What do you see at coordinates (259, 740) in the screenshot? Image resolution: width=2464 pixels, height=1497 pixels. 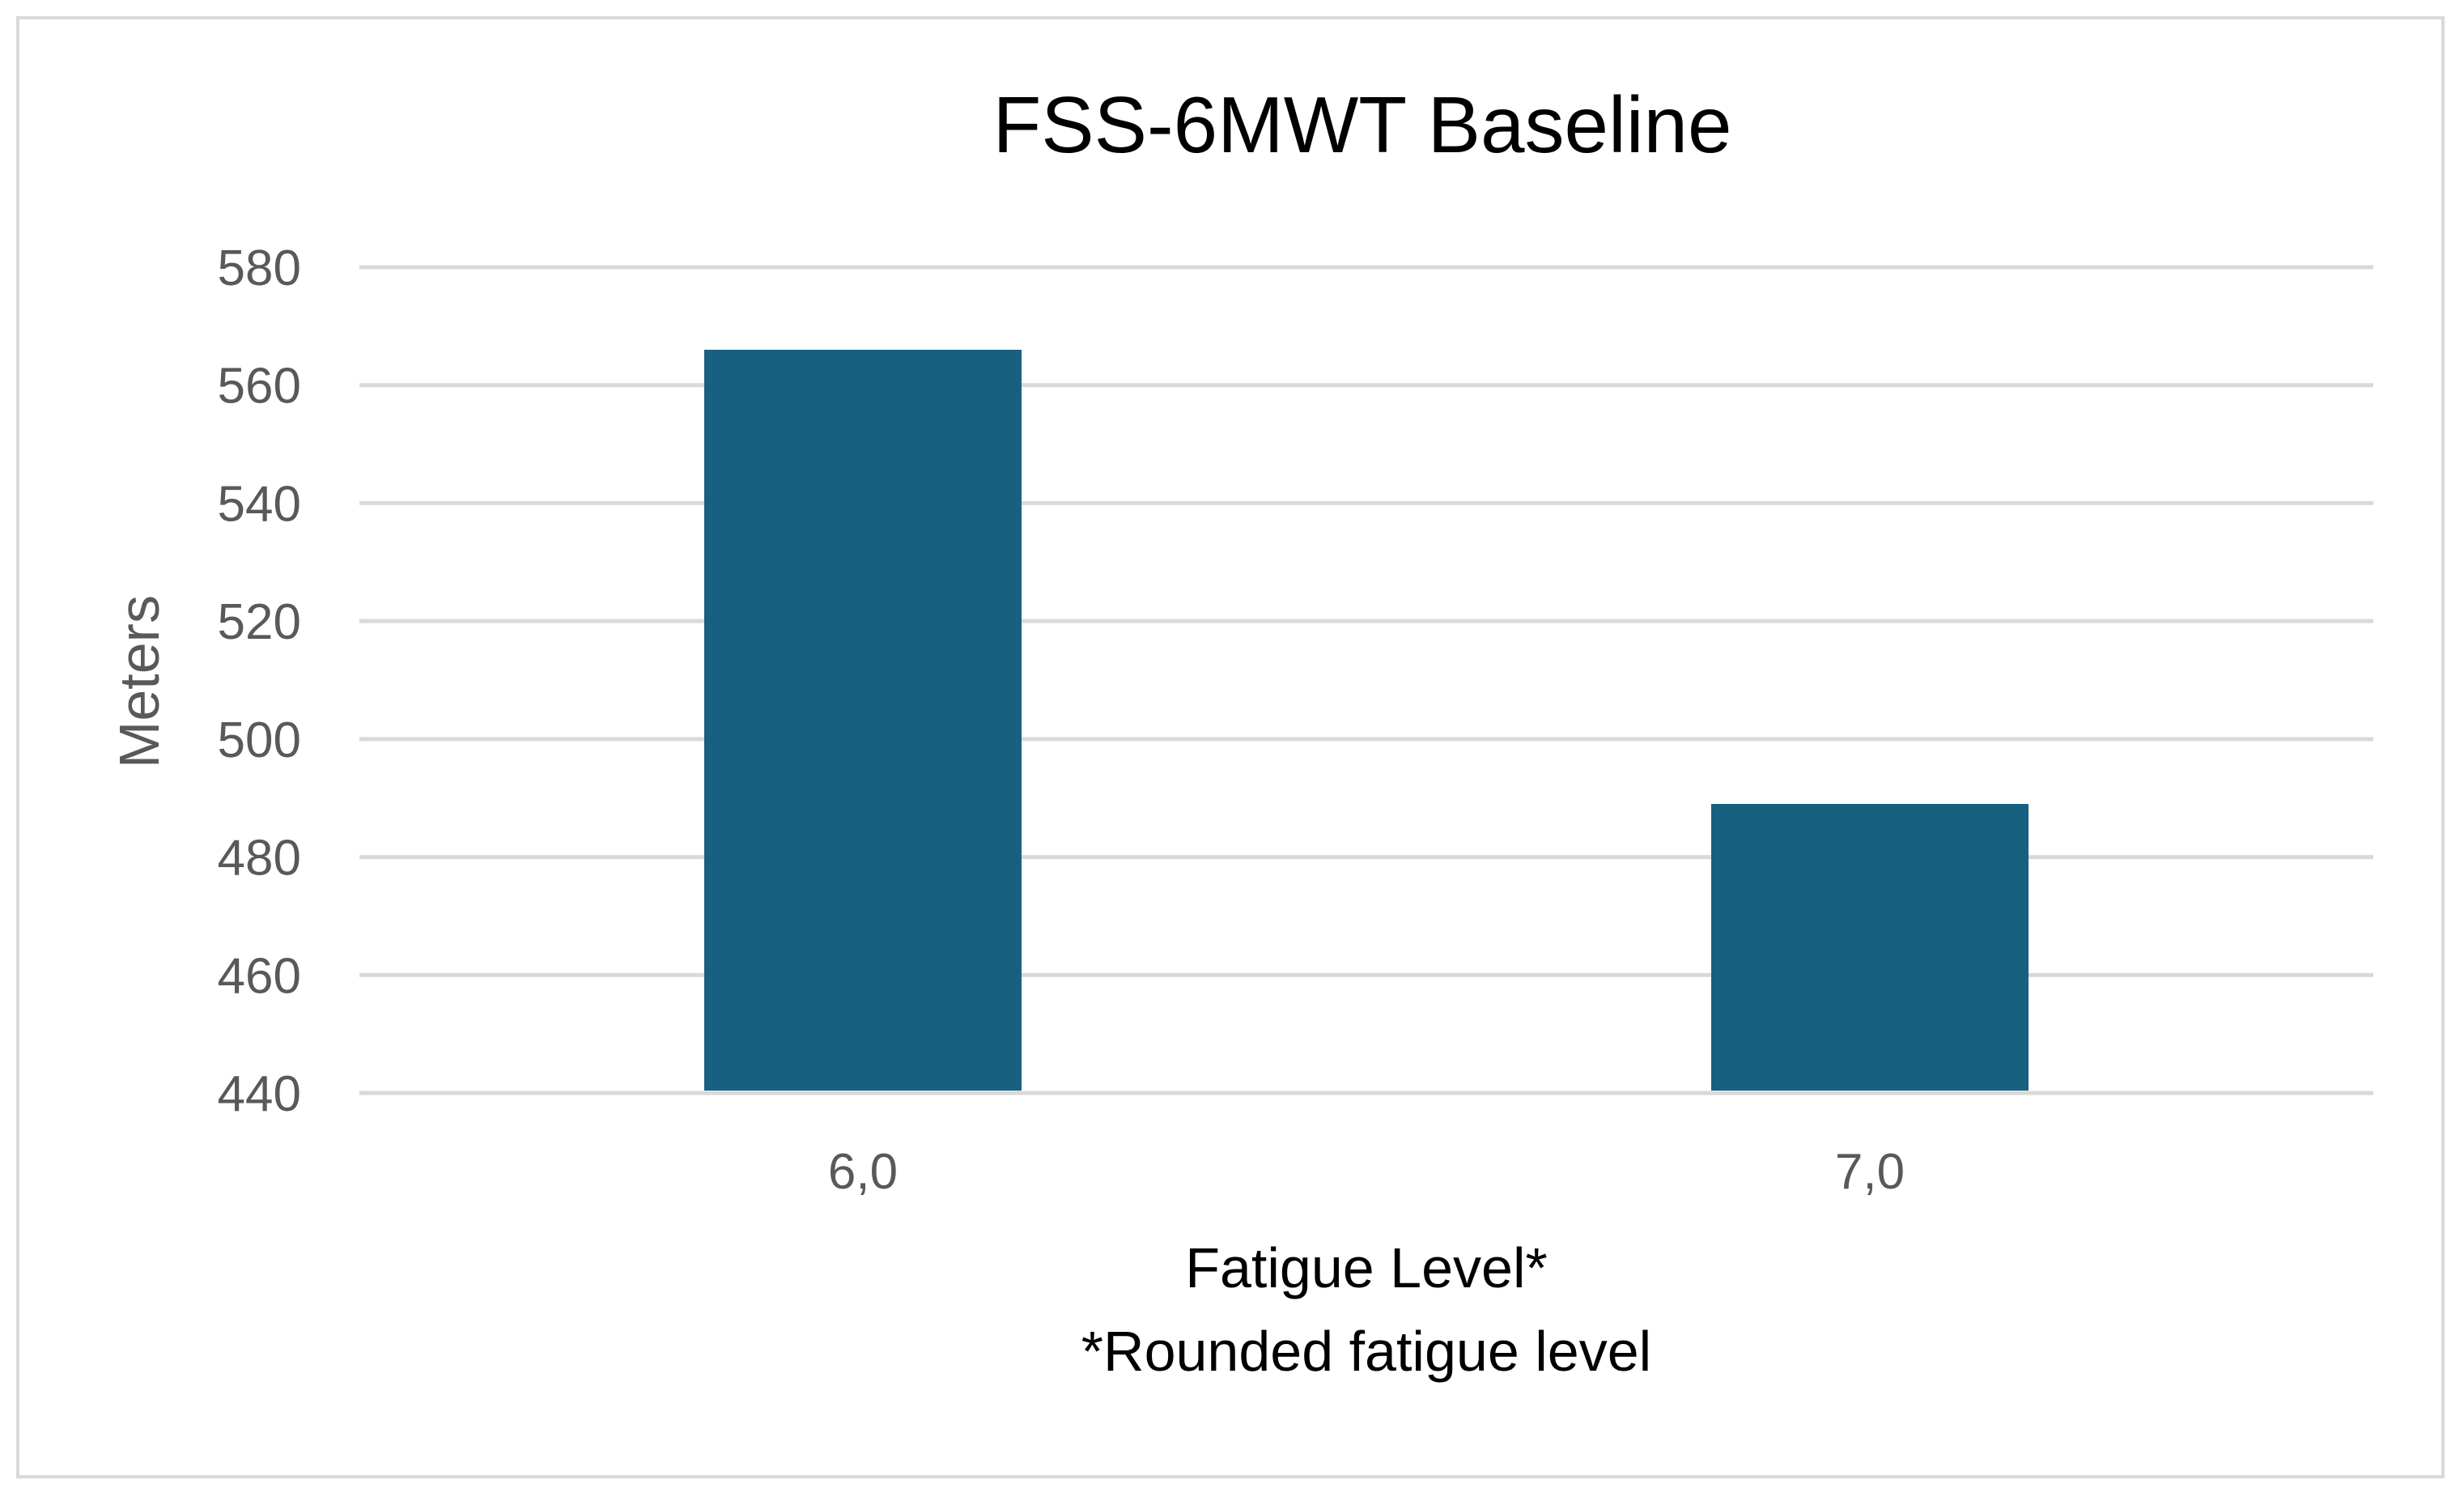 I see `y-tick-label: 500` at bounding box center [259, 740].